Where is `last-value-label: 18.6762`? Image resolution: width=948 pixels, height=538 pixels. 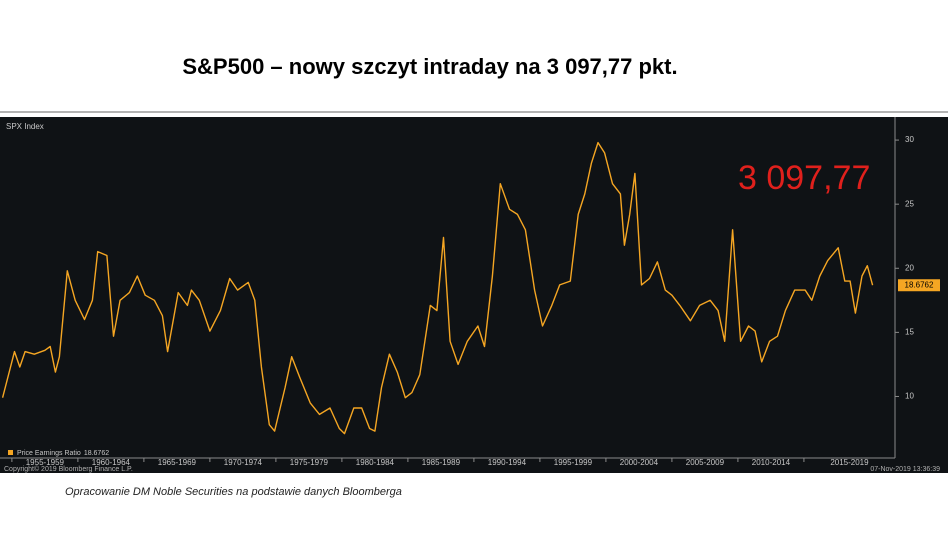 last-value-label: 18.6762 is located at coordinates (919, 284).